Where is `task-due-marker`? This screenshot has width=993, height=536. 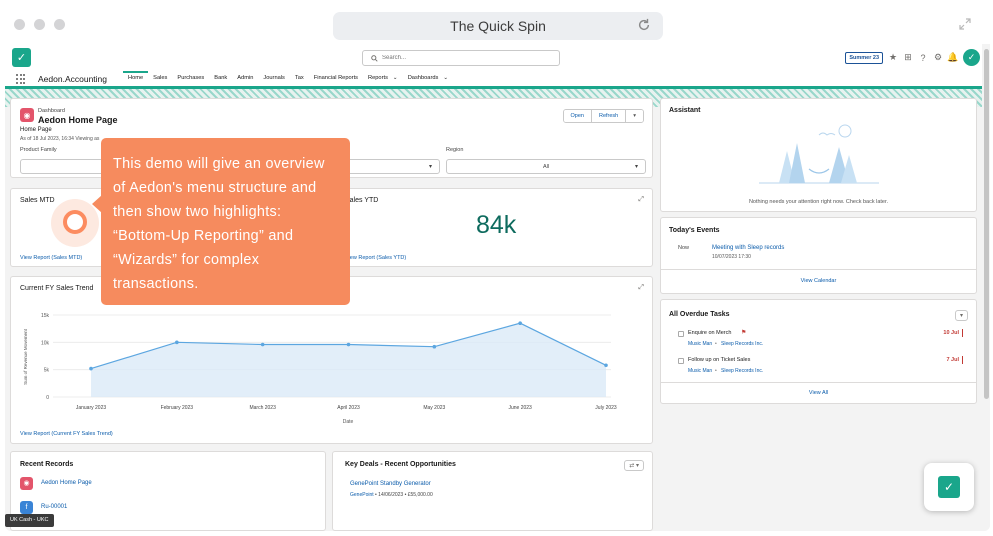
task-due-marker is located at coordinates (962, 333).